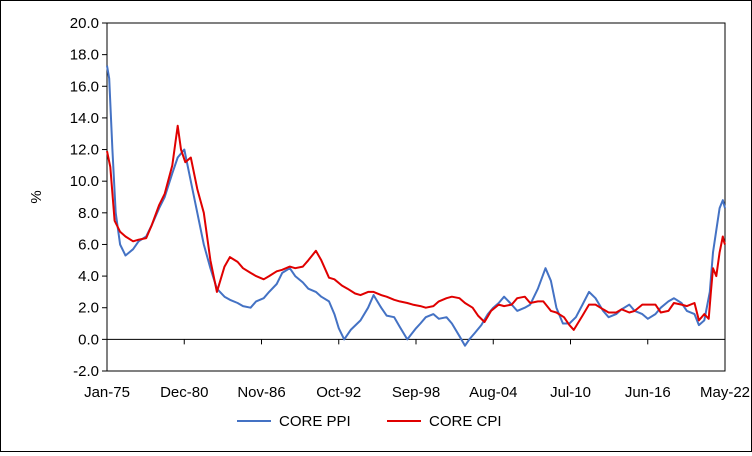 The image size is (752, 456). Describe the element at coordinates (84, 23) in the screenshot. I see `y-tick-label: 20.0` at that location.